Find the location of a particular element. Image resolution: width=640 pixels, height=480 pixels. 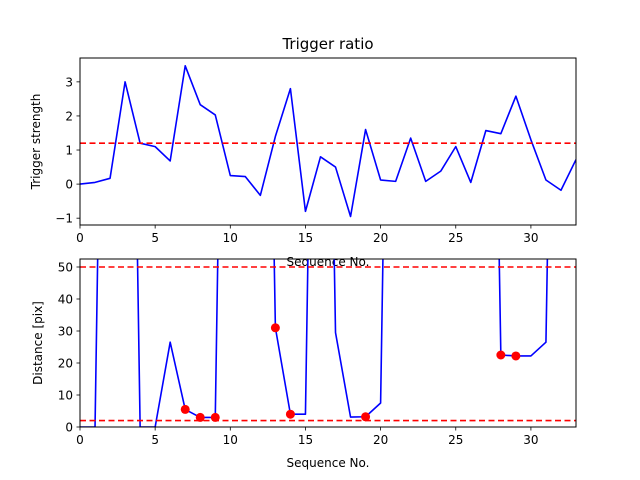

bottom-y-tick-label-0: 0 is located at coordinates (69, 428).